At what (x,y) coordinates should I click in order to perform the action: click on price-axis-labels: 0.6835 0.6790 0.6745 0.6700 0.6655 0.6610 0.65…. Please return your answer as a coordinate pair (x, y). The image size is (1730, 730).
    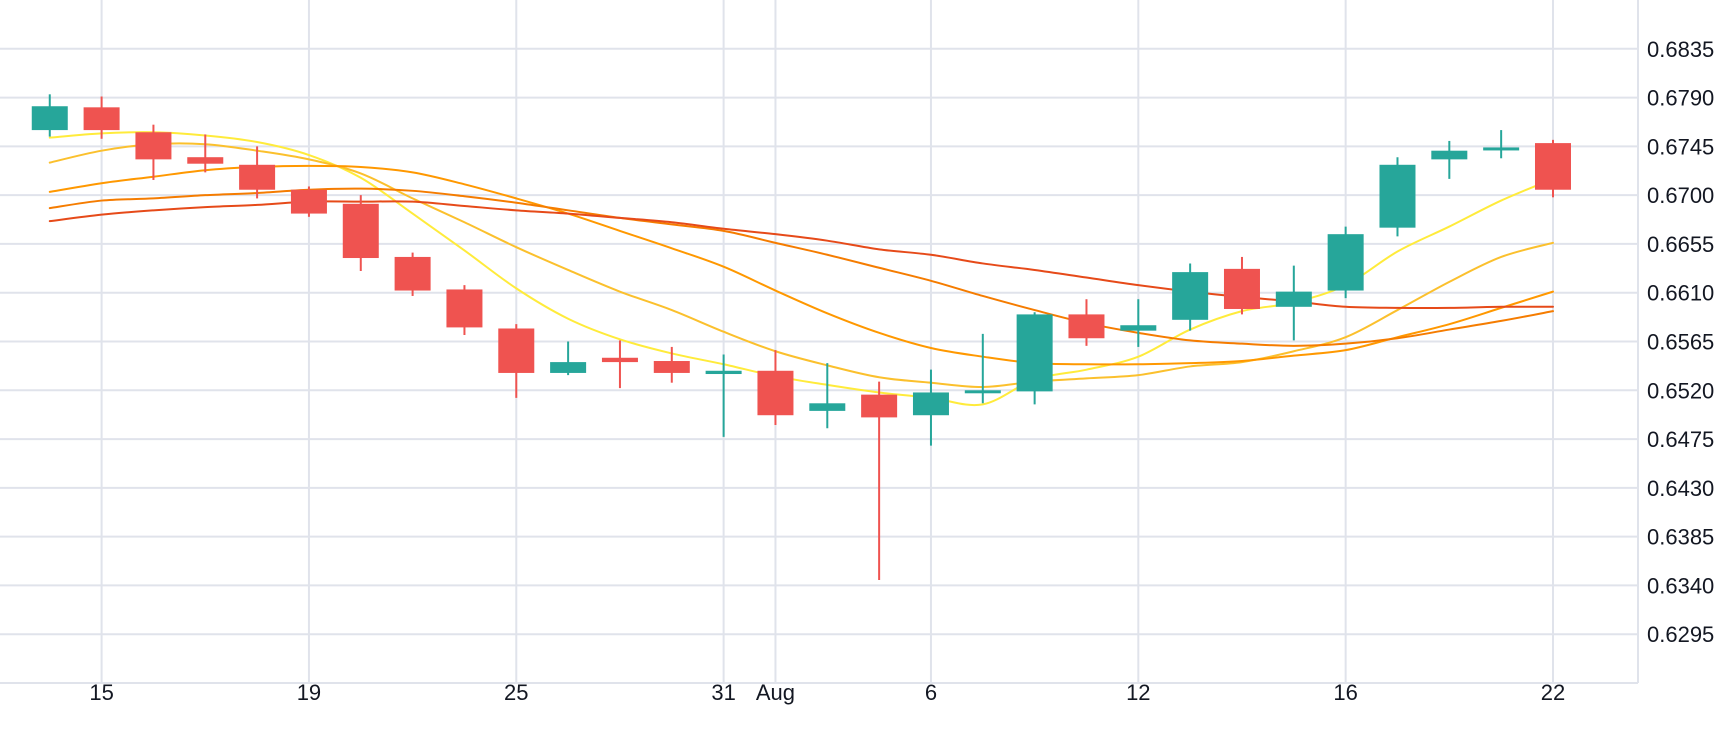
    Looking at the image, I should click on (1680, 342).